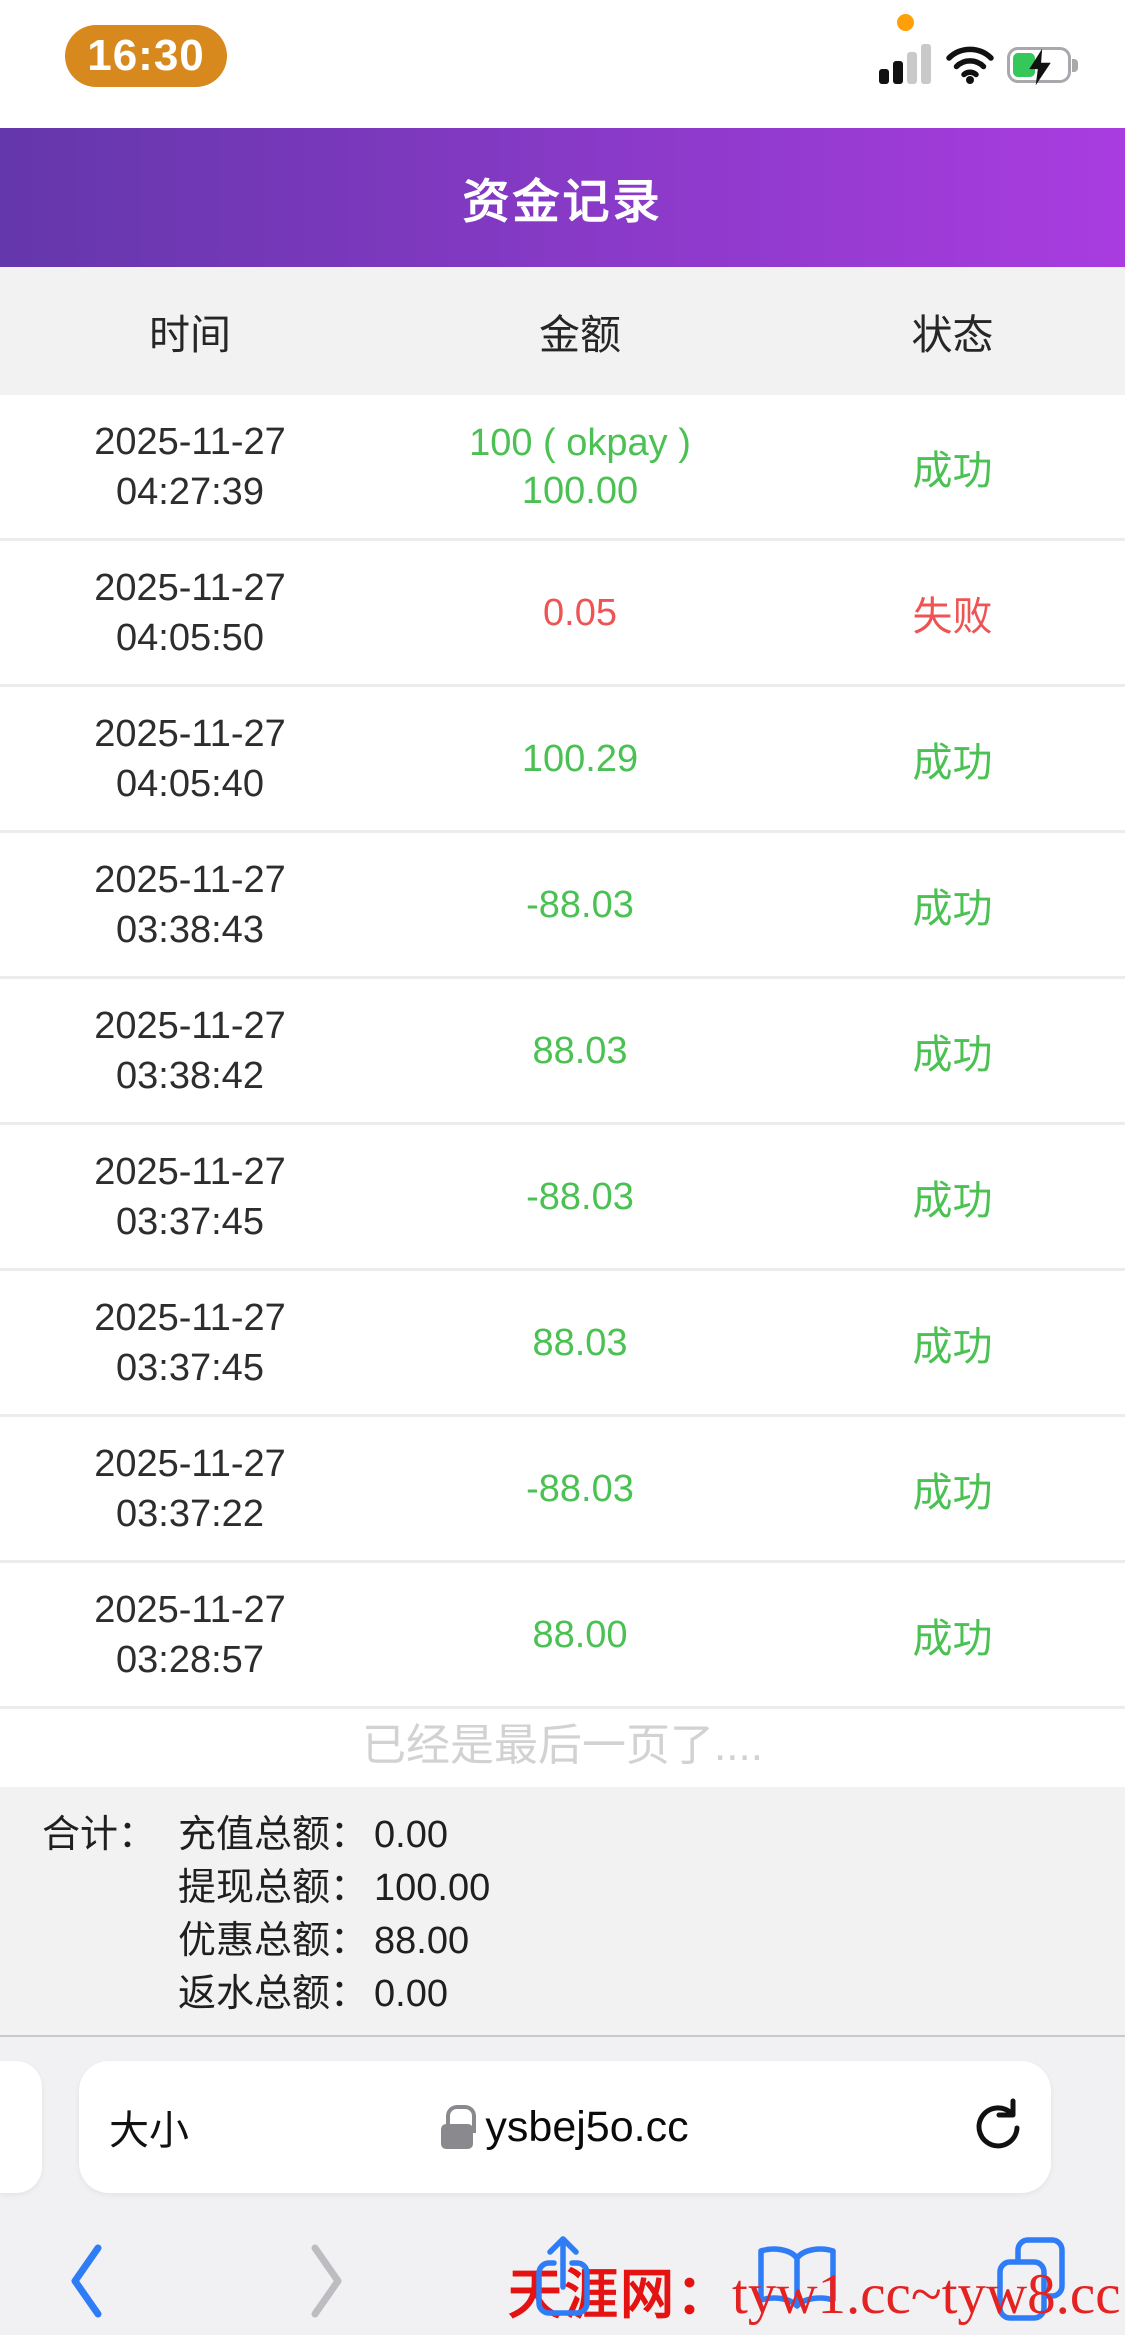  What do you see at coordinates (580, 466) in the screenshot?
I see `row-amount: 100 ( okpay ) 100.00` at bounding box center [580, 466].